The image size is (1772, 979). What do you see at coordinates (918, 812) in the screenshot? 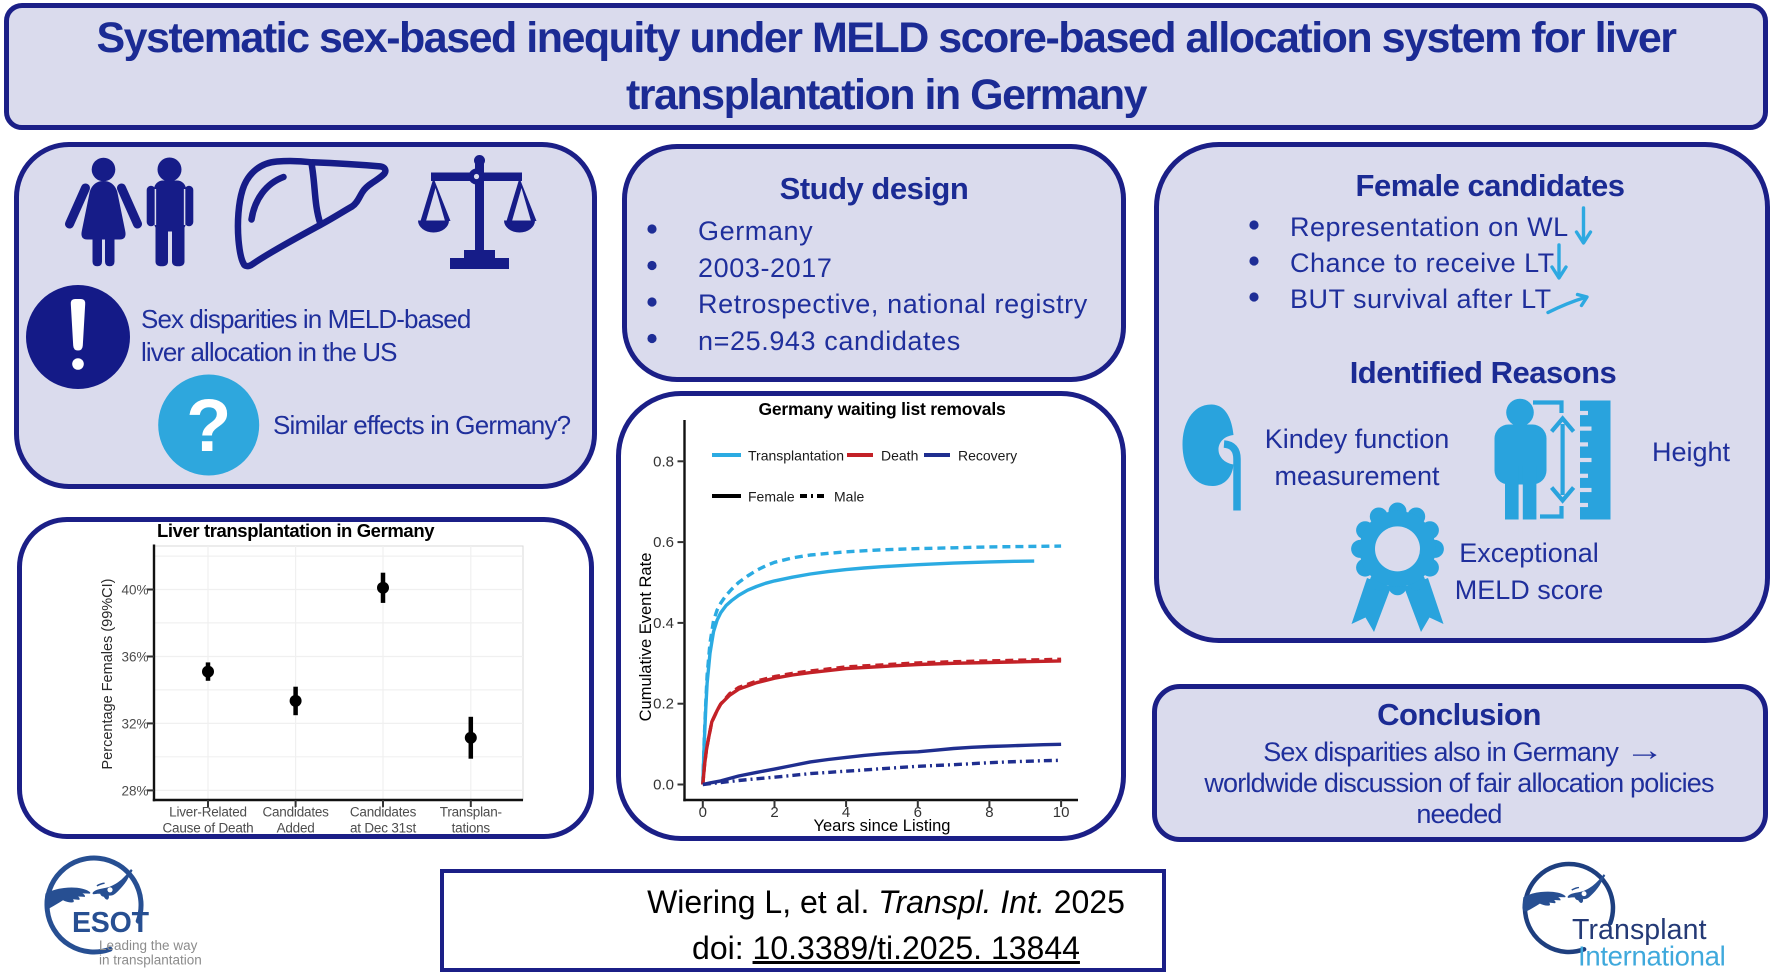
I see `svg-text: 6` at bounding box center [918, 812].